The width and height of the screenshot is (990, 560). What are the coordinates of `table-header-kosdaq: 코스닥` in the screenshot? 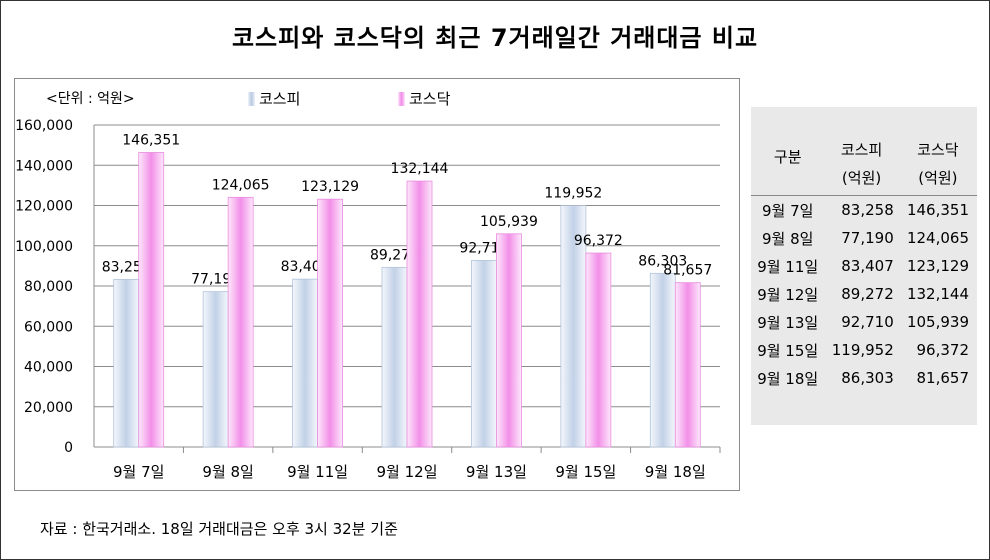 It's located at (938, 150).